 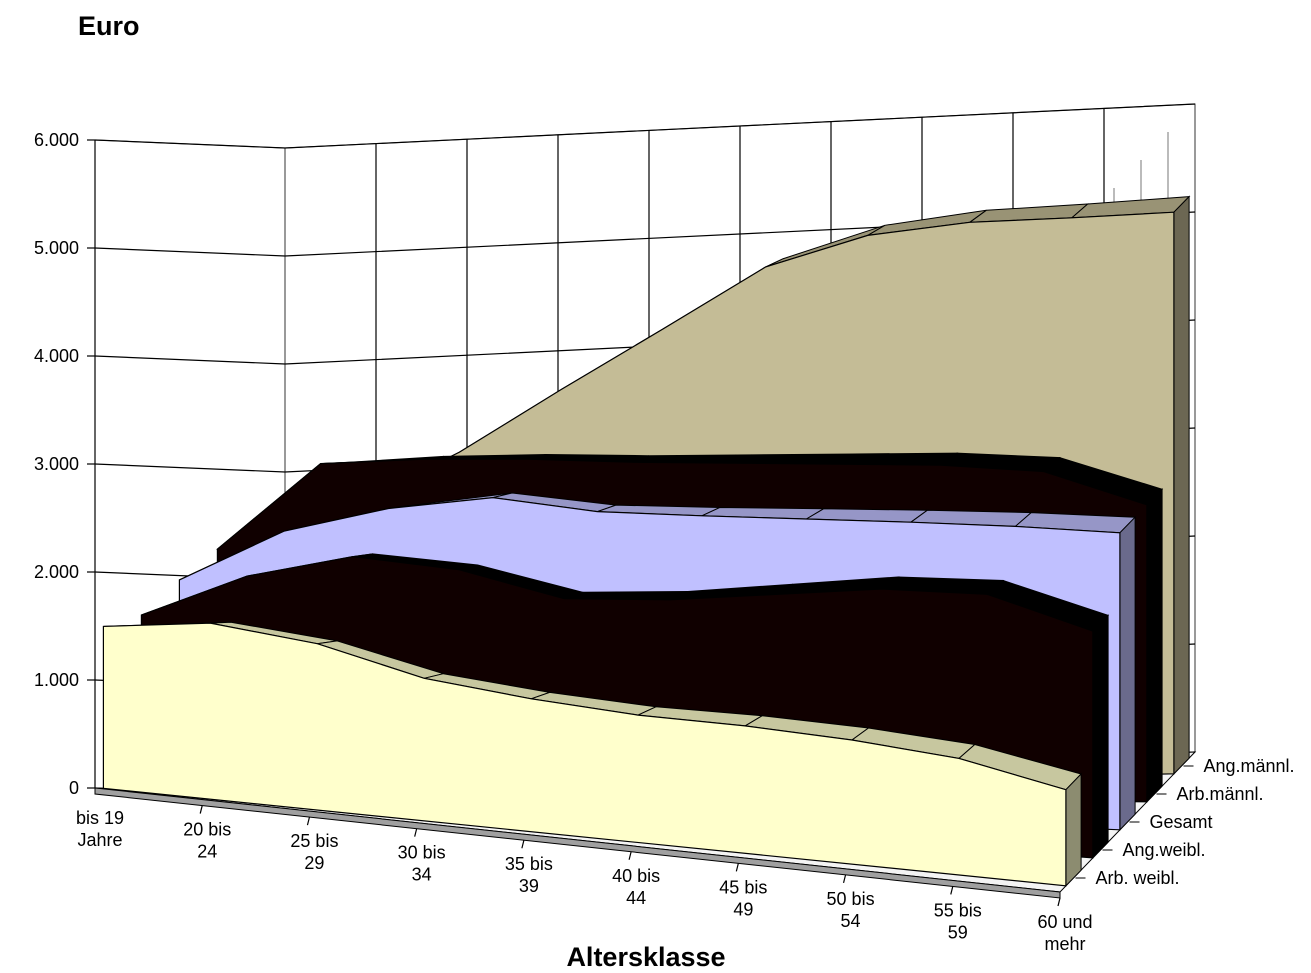 What do you see at coordinates (74, 788) in the screenshot?
I see `y-tick-label: 0` at bounding box center [74, 788].